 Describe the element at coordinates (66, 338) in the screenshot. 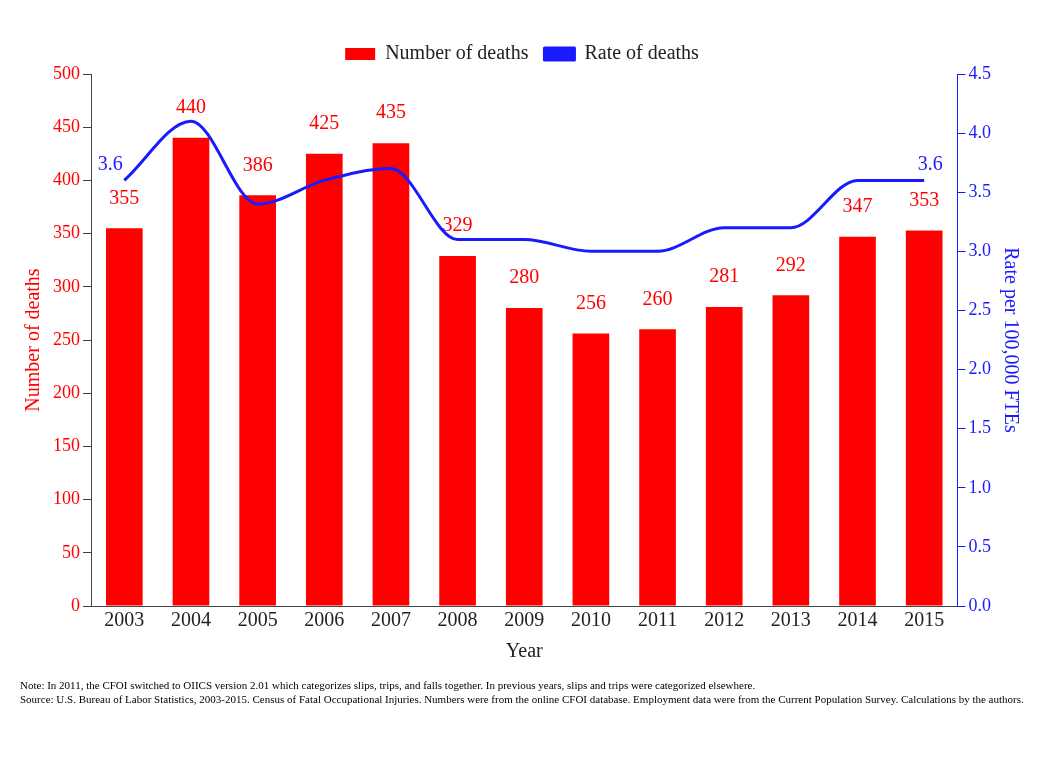

I see `y-tick-label: 250` at that location.